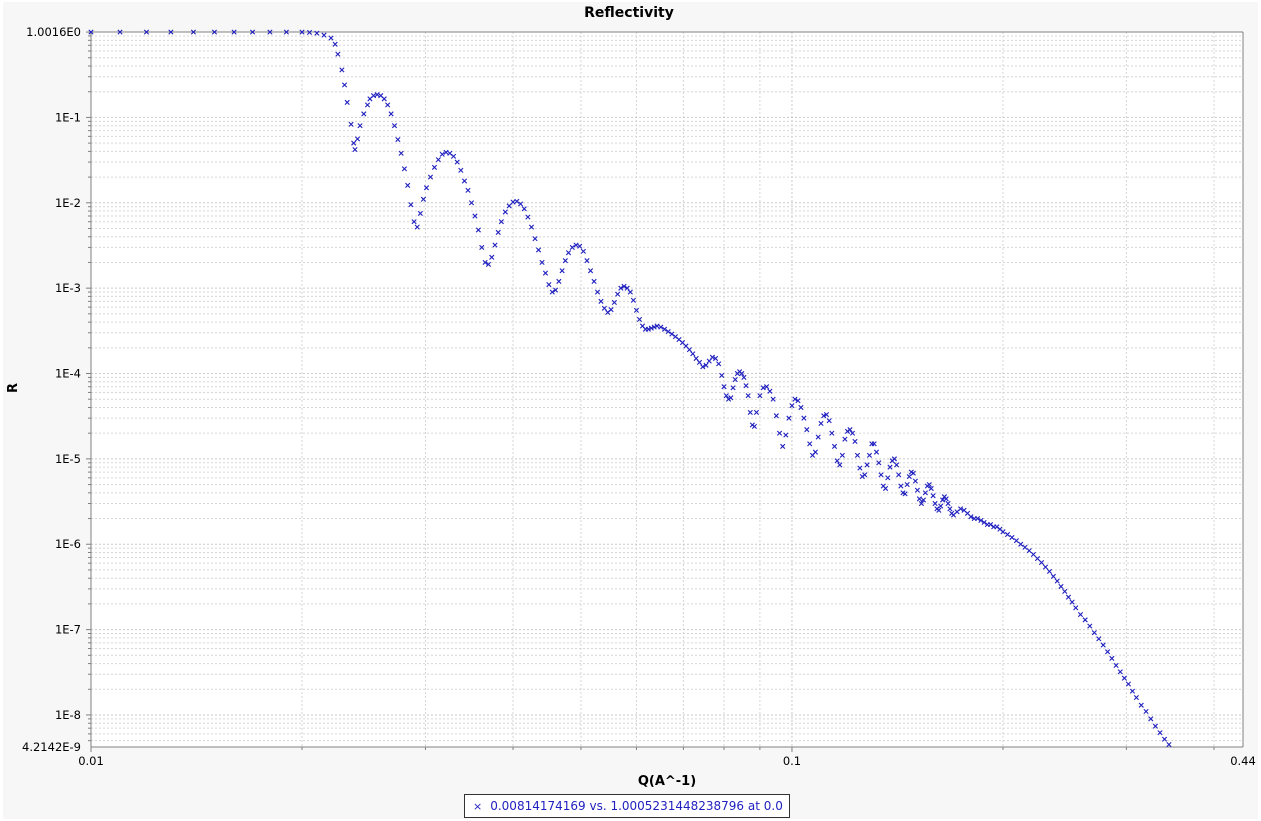 This screenshot has width=1261, height=821. What do you see at coordinates (68, 459) in the screenshot?
I see `y-tick-label: 1E-5` at bounding box center [68, 459].